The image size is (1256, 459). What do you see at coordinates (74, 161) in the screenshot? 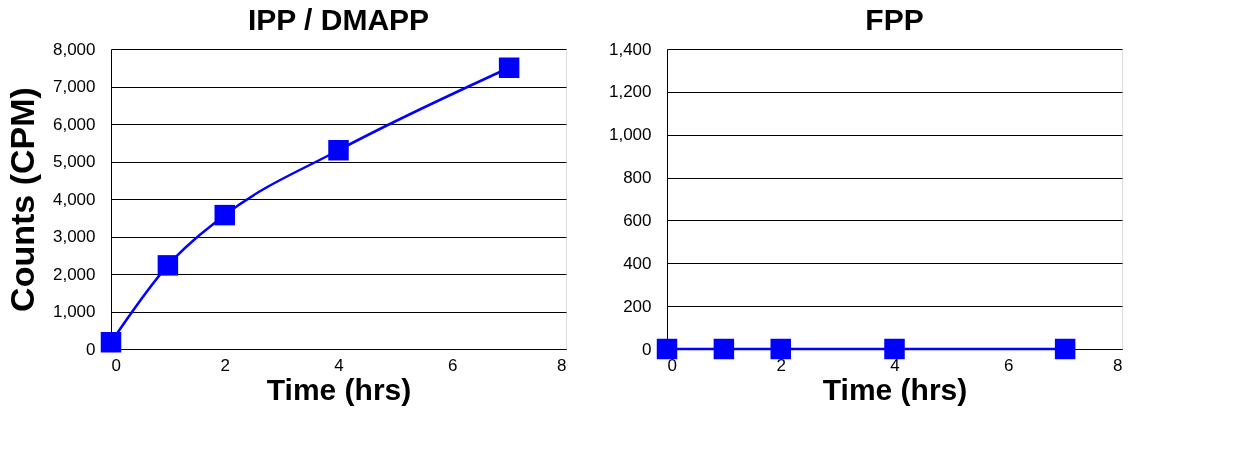
I see `y-tick-label: 5,000` at bounding box center [74, 161].